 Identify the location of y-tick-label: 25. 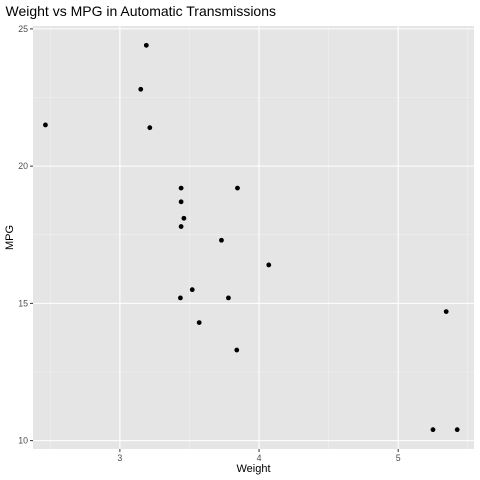
(23, 29).